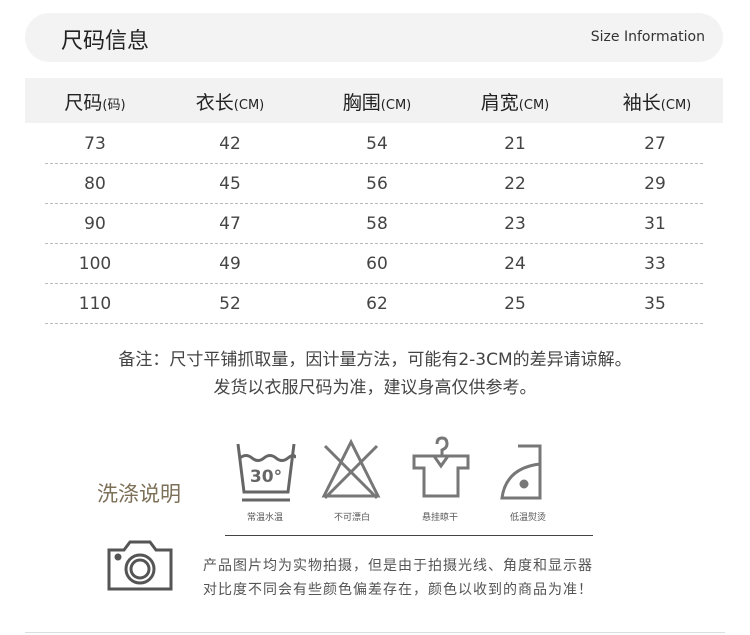 The width and height of the screenshot is (750, 635). Describe the element at coordinates (398, 590) in the screenshot. I see `photo-note-line: 对比度不同会有些颜色偏差存在，颜色以收到的商品为准！` at that location.